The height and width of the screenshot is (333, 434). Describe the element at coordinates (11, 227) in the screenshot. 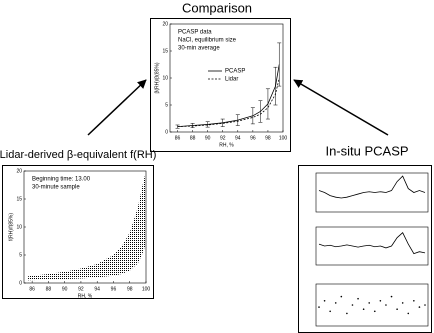

I see `y-axis-label: f(RH)/f(85%)` at that location.